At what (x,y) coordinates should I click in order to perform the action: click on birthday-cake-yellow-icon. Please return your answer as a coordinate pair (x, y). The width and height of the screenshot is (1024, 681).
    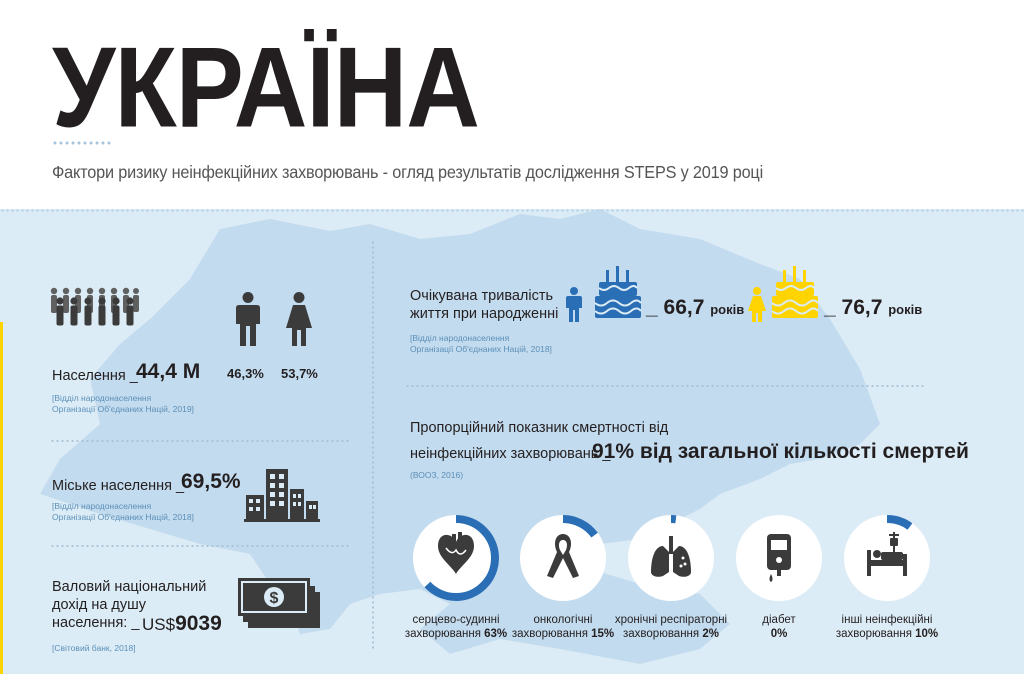
    Looking at the image, I should click on (795, 292).